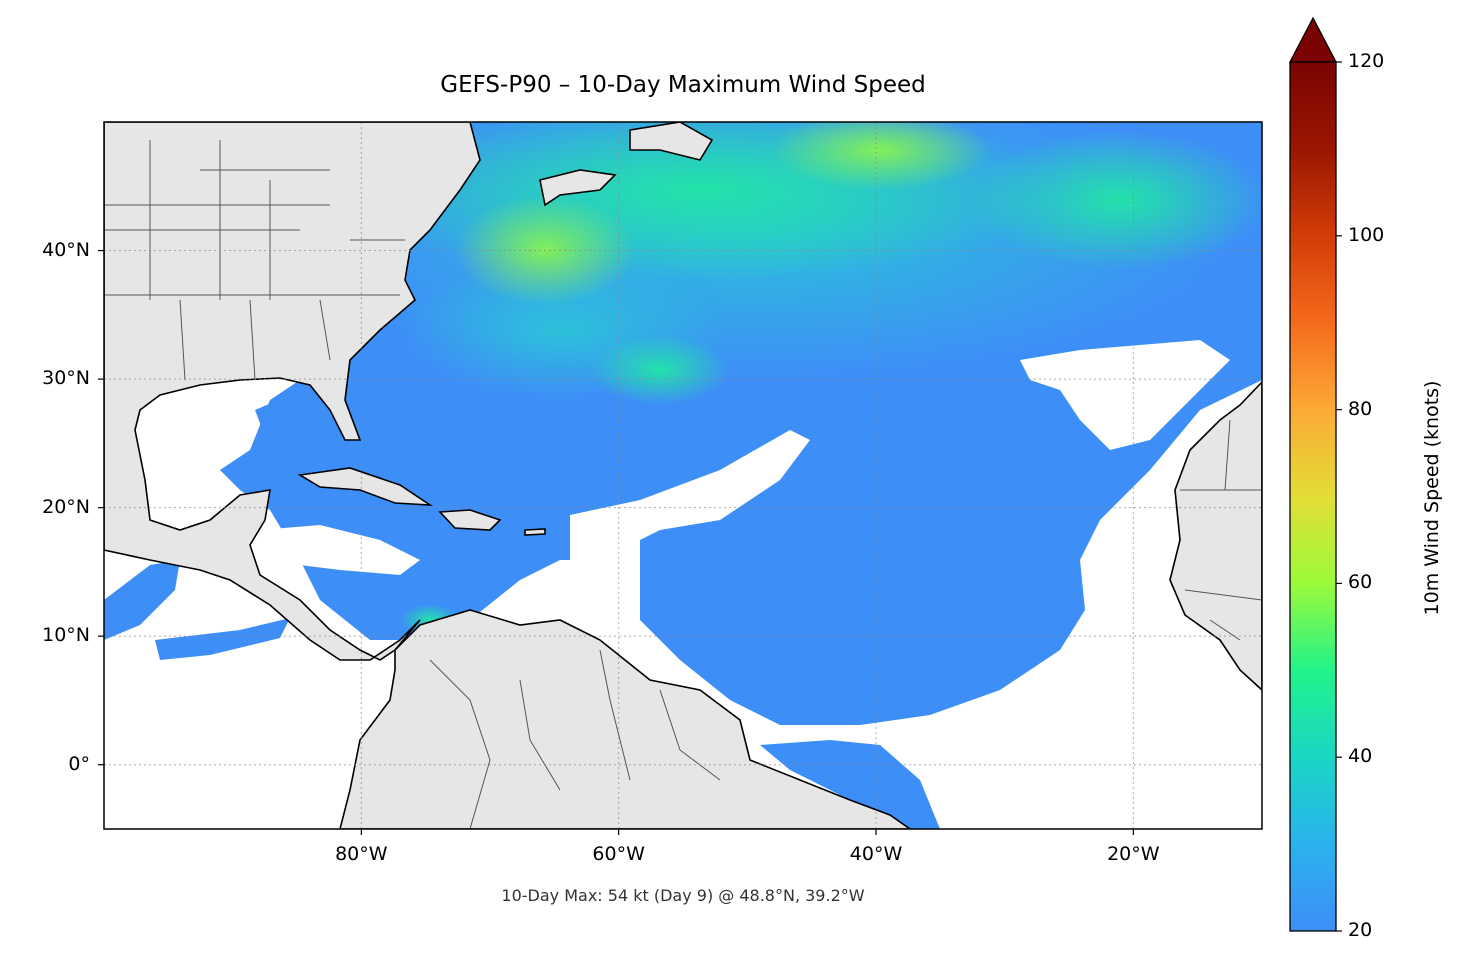  I want to click on colorbar-tick-label: 40, so click(1360, 756).